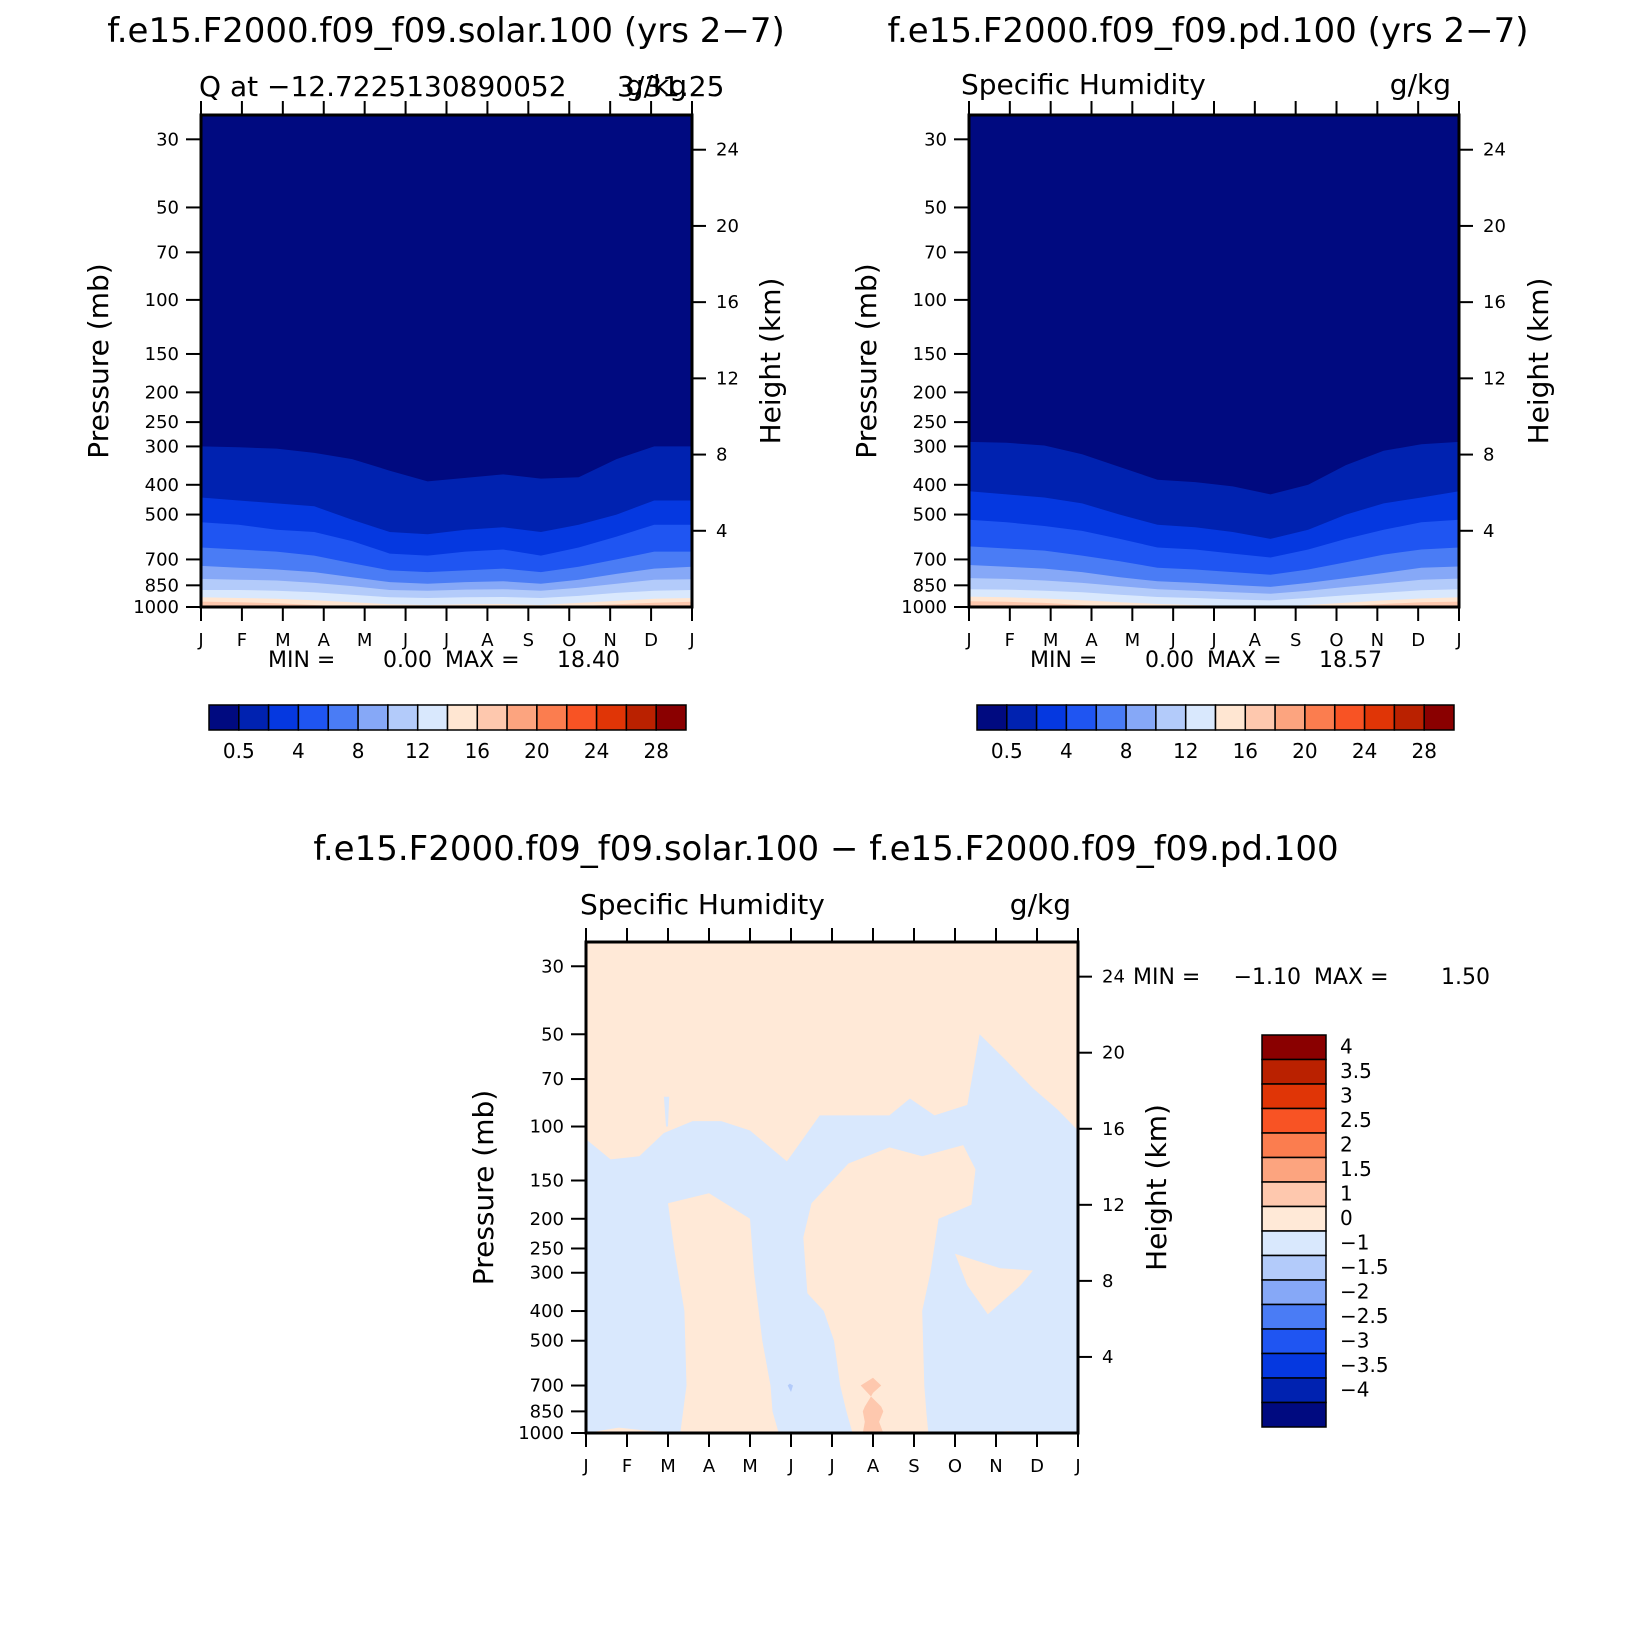  Describe the element at coordinates (1351, 977) in the screenshot. I see `stat-max-label: MAX =` at that location.